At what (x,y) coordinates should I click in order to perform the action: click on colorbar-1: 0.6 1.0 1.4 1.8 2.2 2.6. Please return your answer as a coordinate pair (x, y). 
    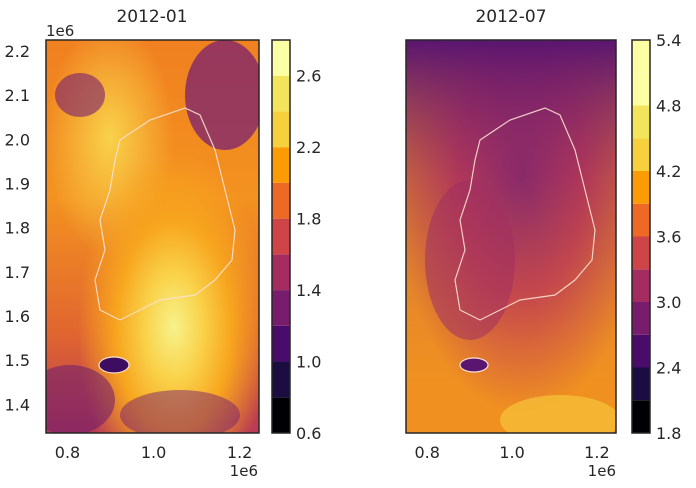
    Looking at the image, I should click on (296, 241).